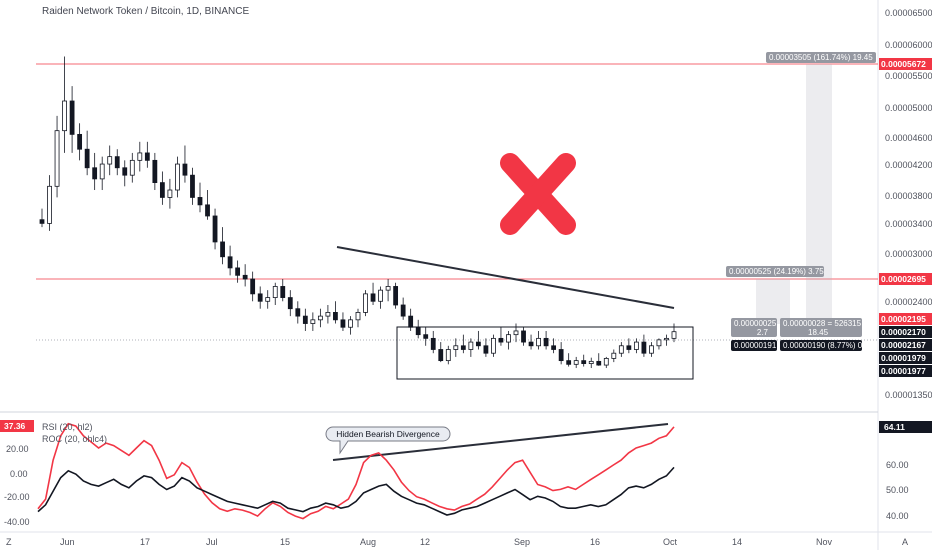  What do you see at coordinates (755, 345) in the screenshot?
I see `svg-text: 0.00000191` at bounding box center [755, 345].